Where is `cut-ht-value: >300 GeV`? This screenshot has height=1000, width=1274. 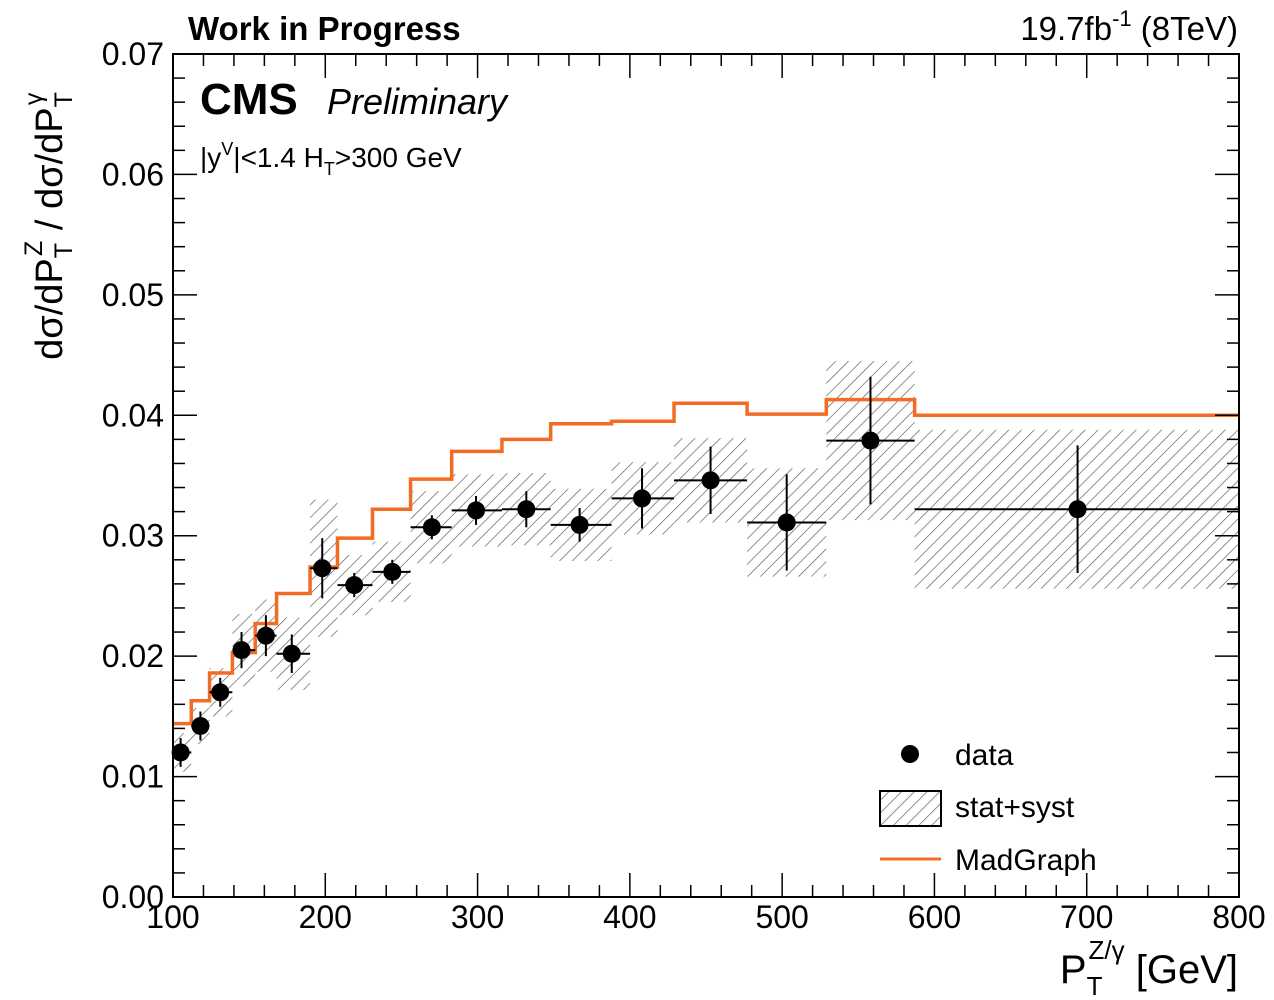 cut-ht-value: >300 GeV is located at coordinates (398, 157).